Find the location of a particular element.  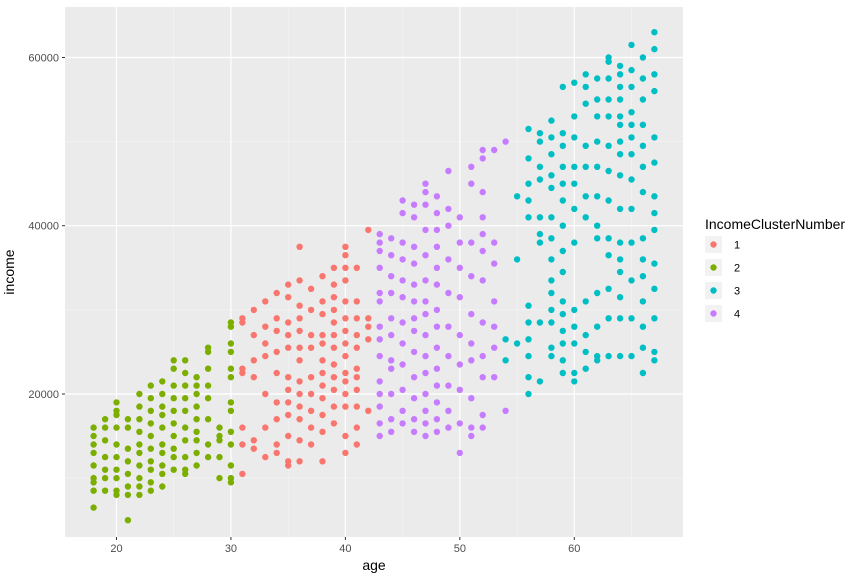

legend-label: 1 is located at coordinates (737, 246).